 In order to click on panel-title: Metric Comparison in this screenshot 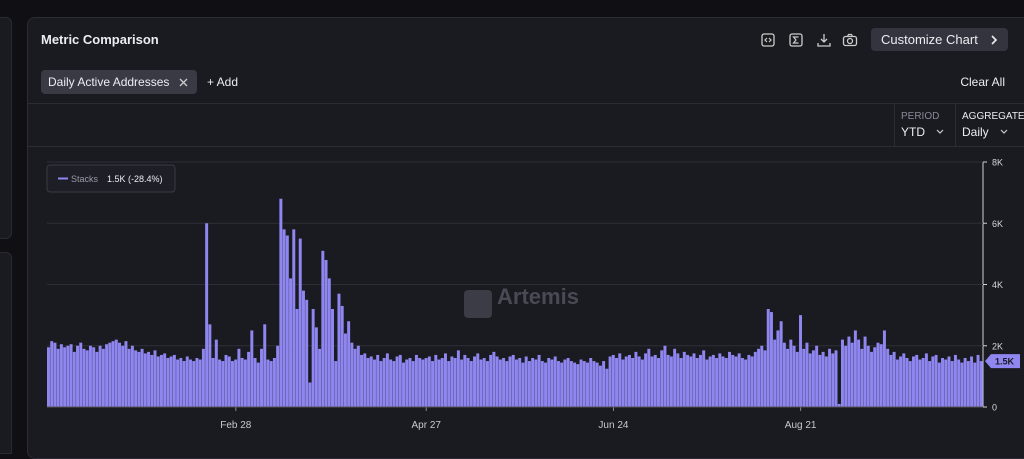, I will do `click(100, 39)`.